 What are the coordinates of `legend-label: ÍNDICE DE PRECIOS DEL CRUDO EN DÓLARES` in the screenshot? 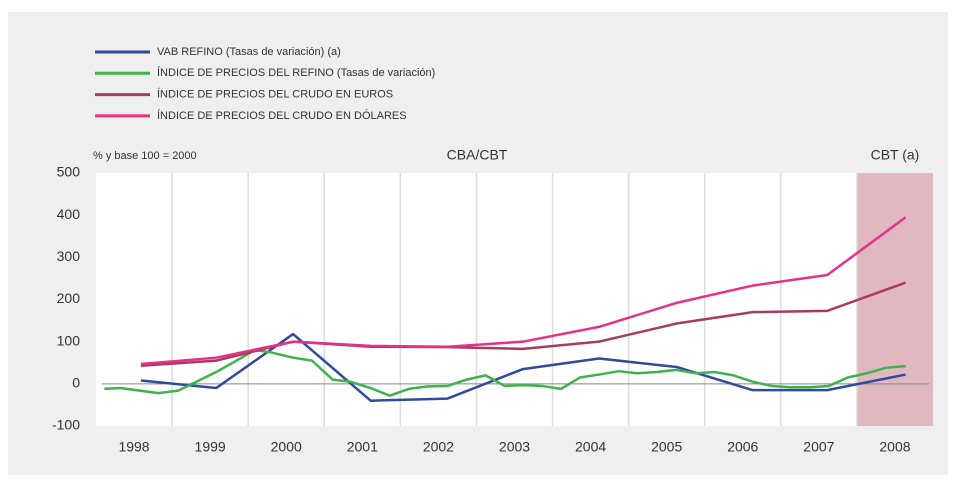 It's located at (282, 115).